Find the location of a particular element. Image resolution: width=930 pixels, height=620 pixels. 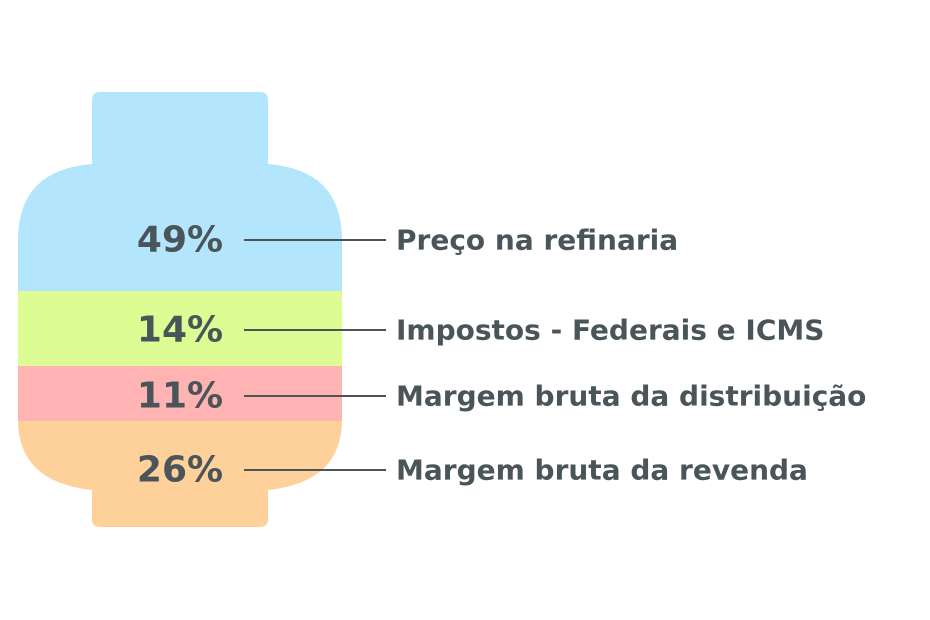

category-label-2: Impostos - Federais e ICMS is located at coordinates (610, 330).